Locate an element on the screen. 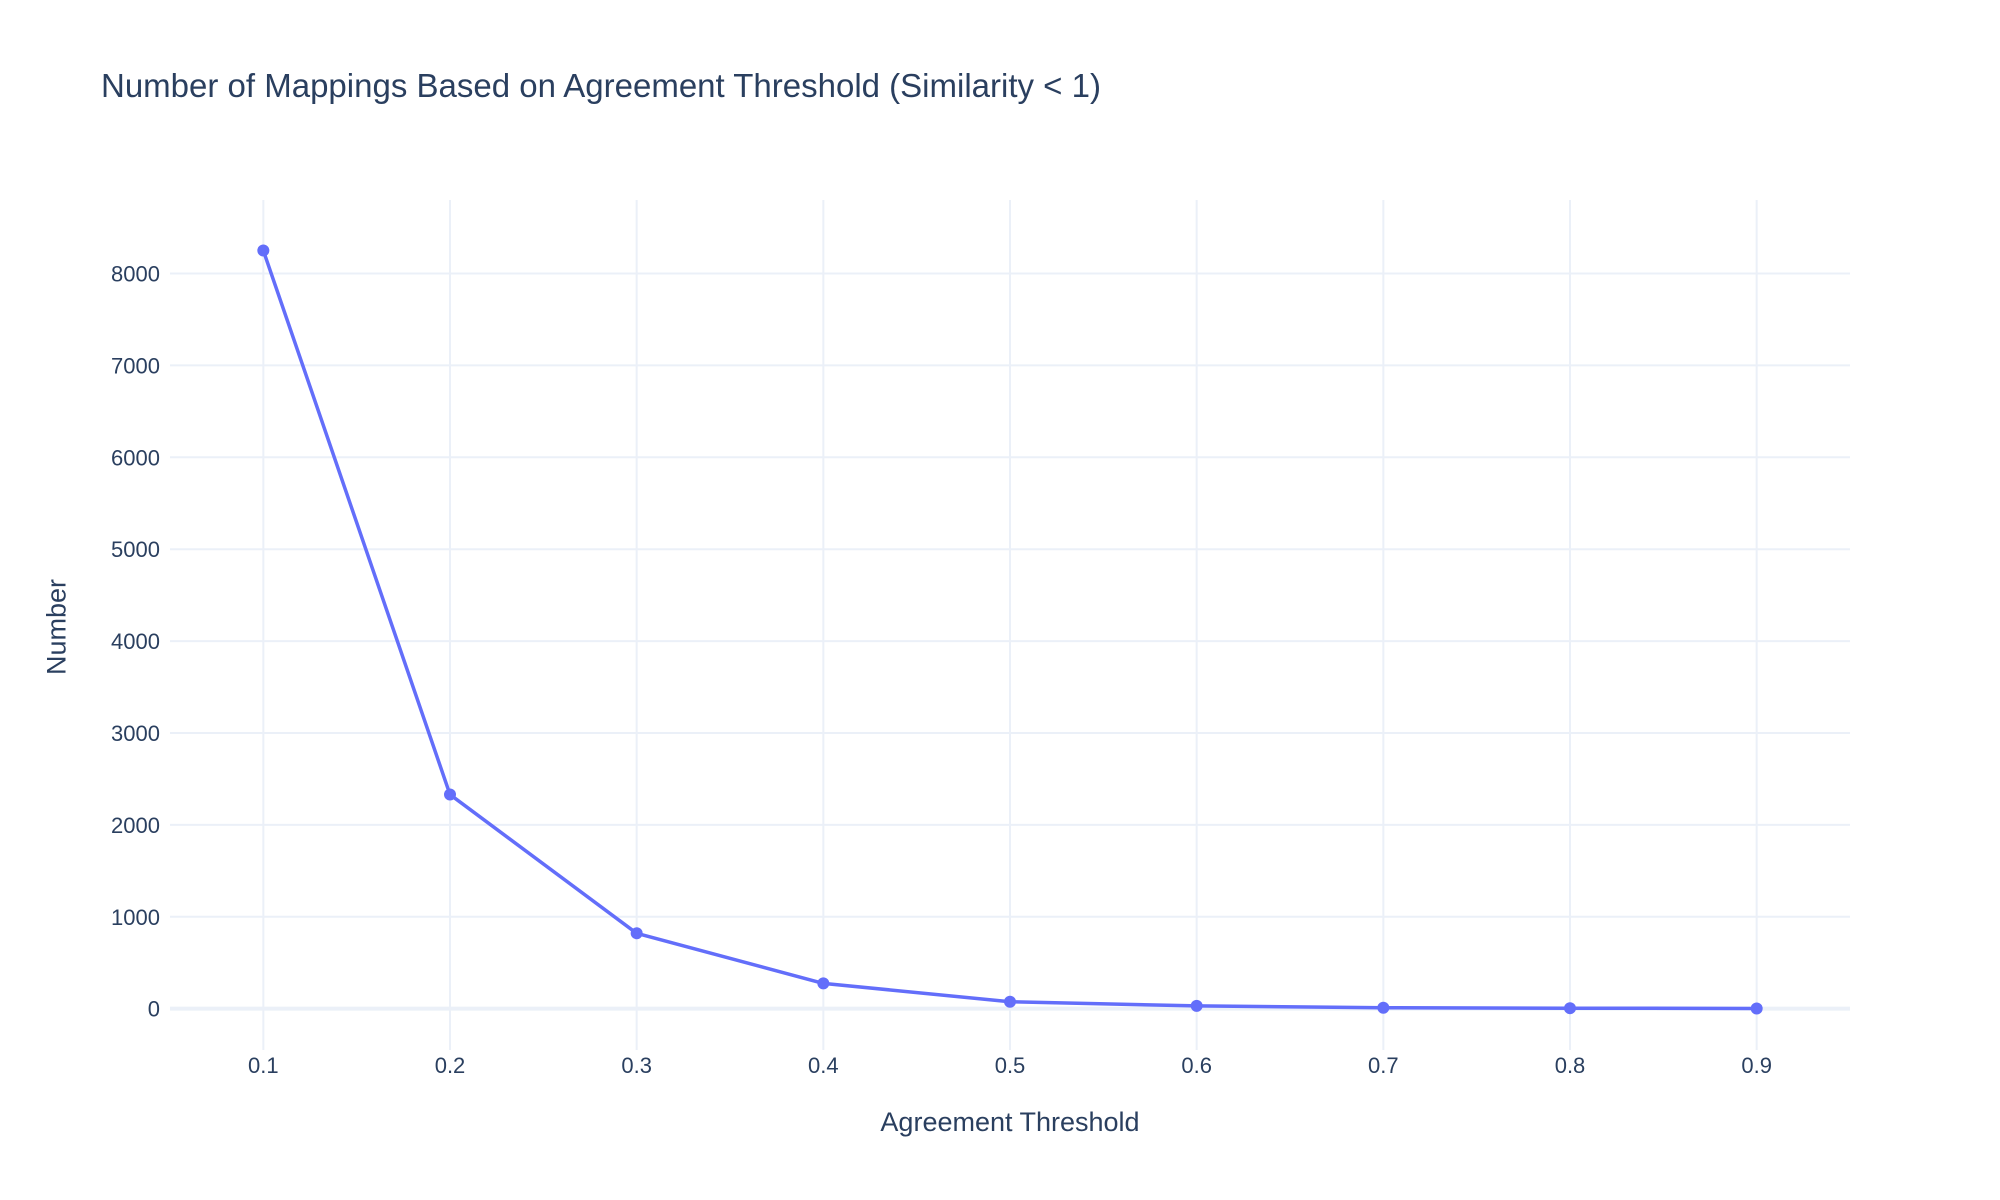  y-tick-label: 3000 is located at coordinates (135, 733).